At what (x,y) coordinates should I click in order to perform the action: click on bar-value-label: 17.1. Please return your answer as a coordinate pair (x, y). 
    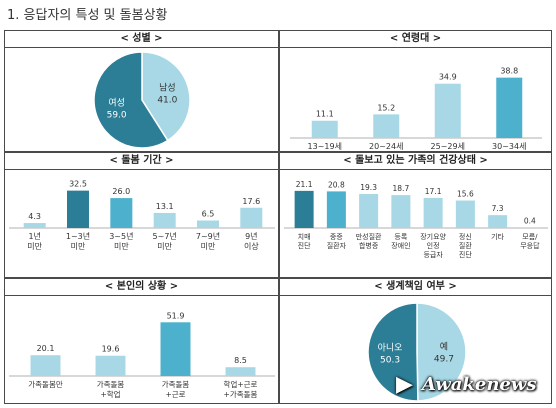
    Looking at the image, I should click on (433, 191).